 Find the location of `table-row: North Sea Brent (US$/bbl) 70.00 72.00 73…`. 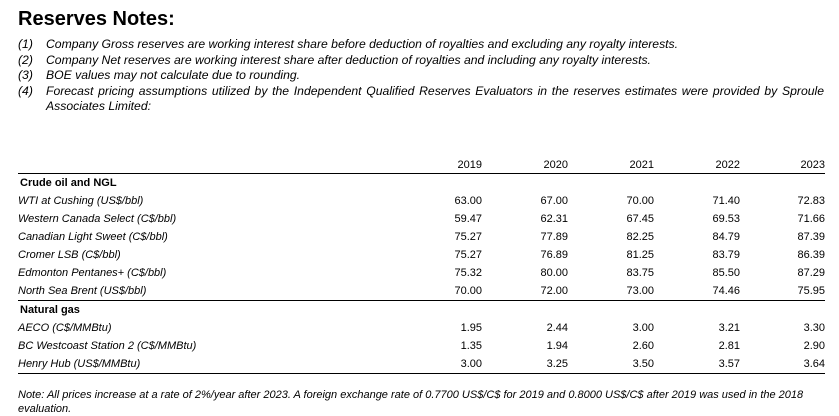

table-row: North Sea Brent (US$/bbl) 70.00 72.00 73… is located at coordinates (421, 291).